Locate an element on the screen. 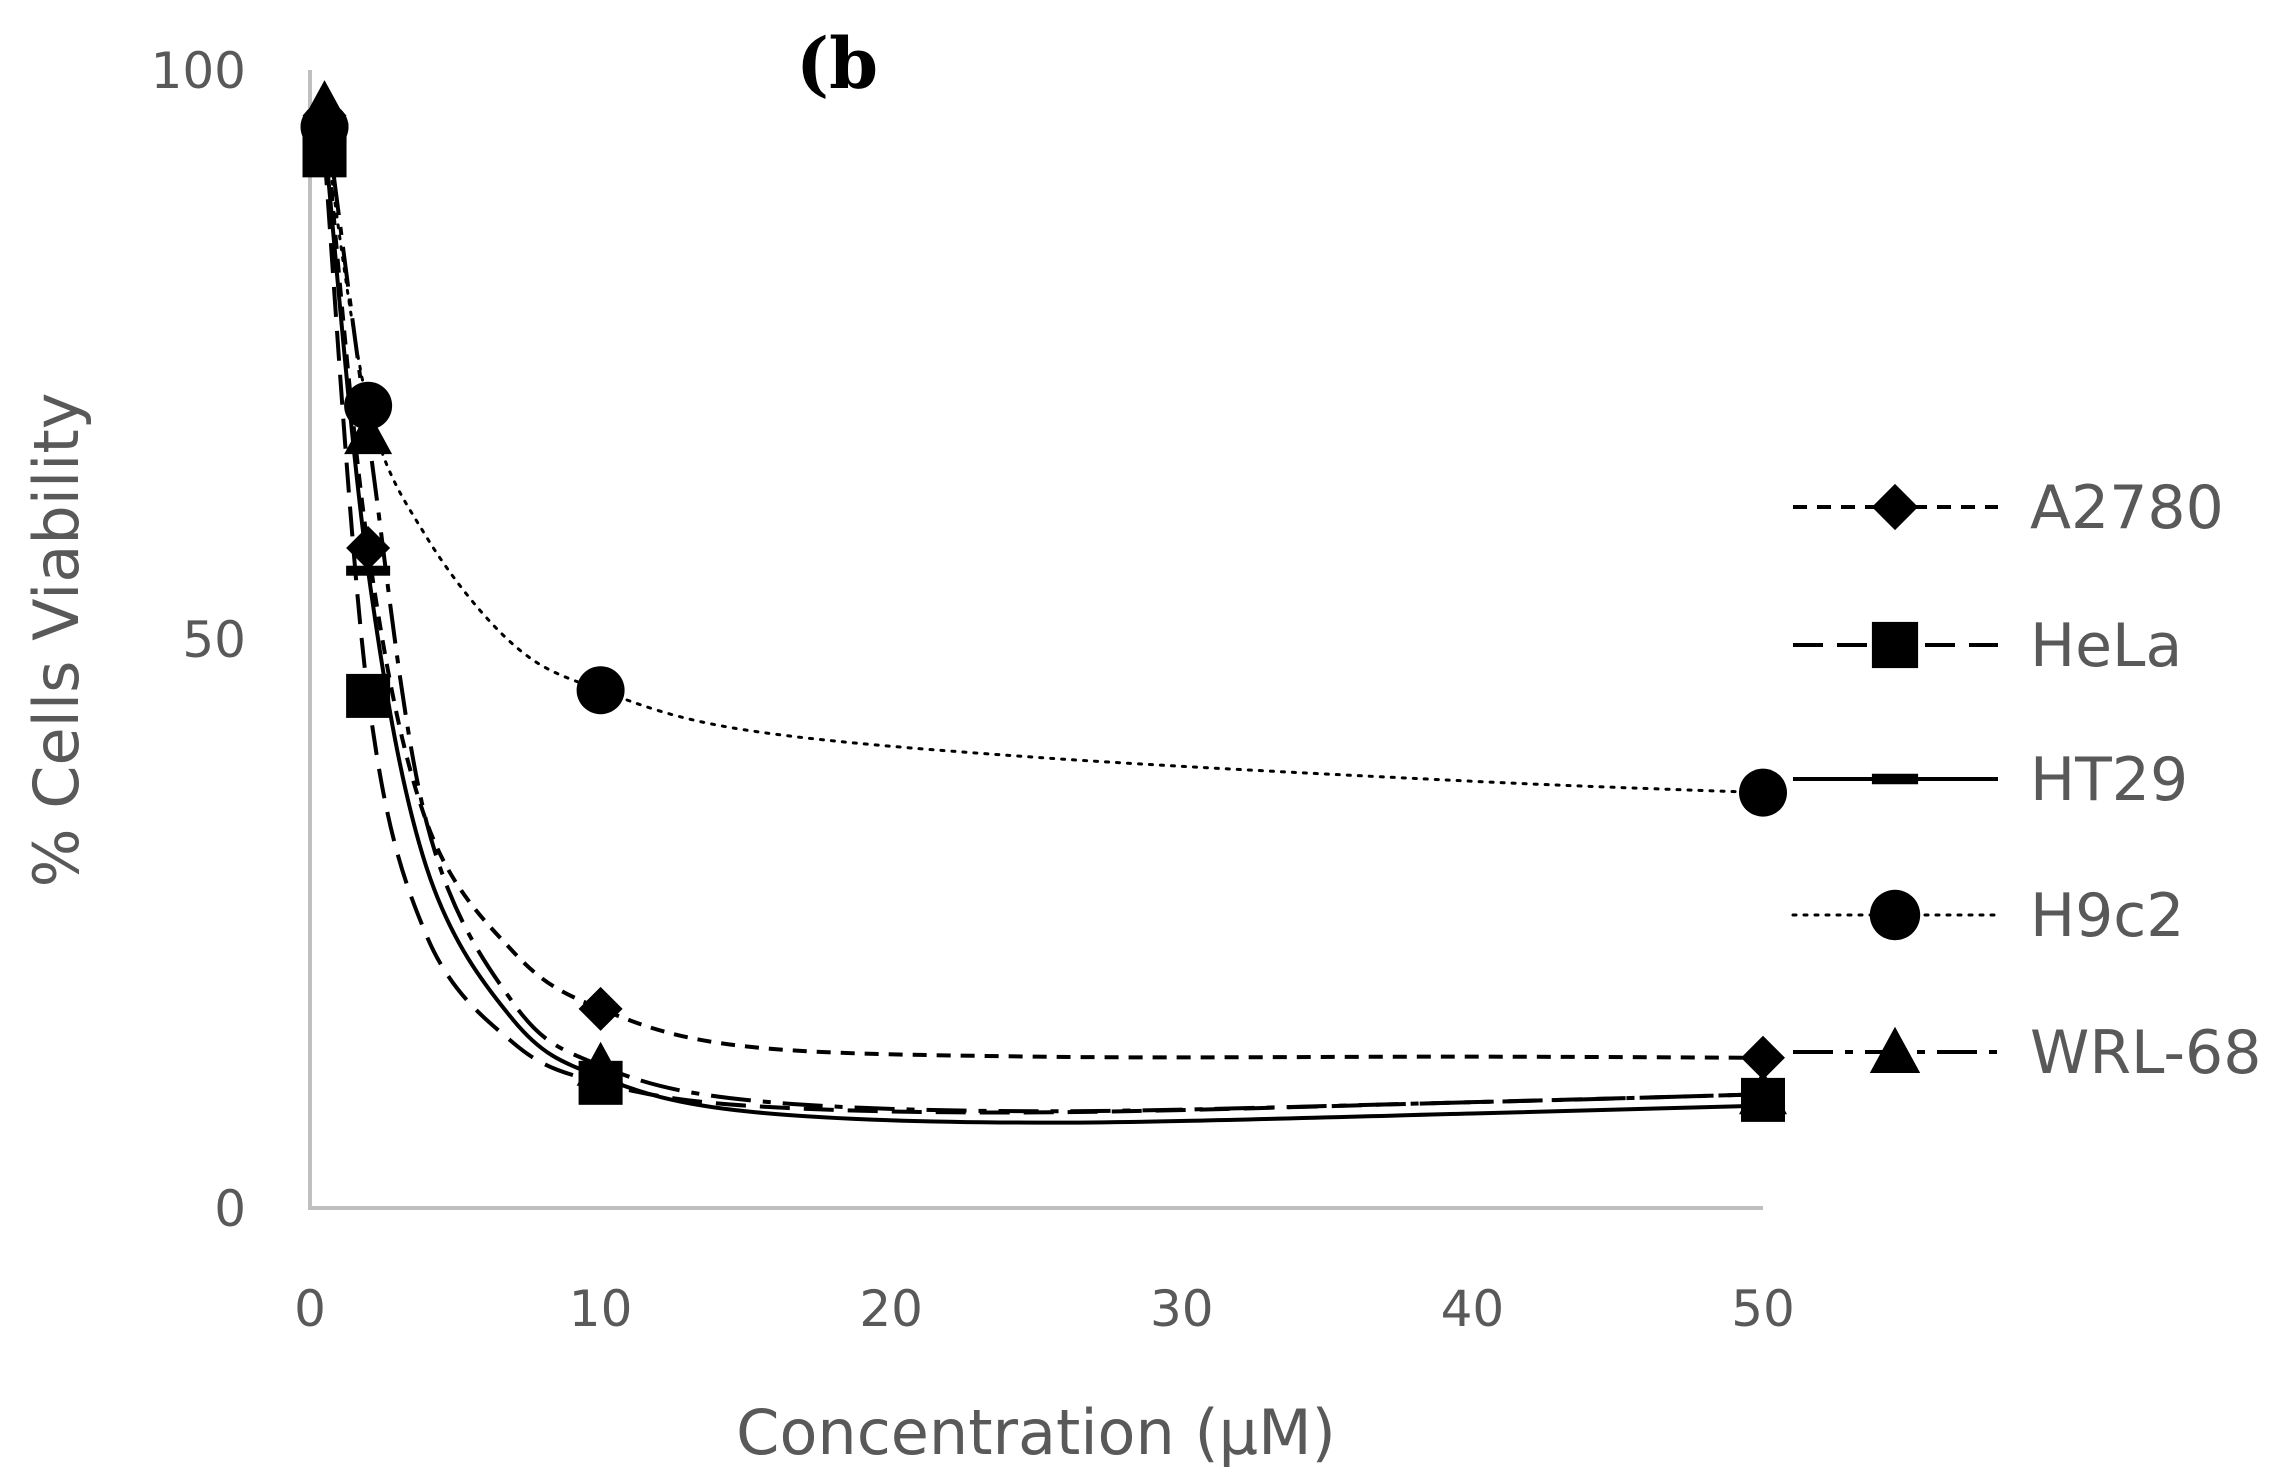 Image resolution: width=2278 pixels, height=1481 pixels. y-axis-ticks: 0 50 100 is located at coordinates (198, 640).